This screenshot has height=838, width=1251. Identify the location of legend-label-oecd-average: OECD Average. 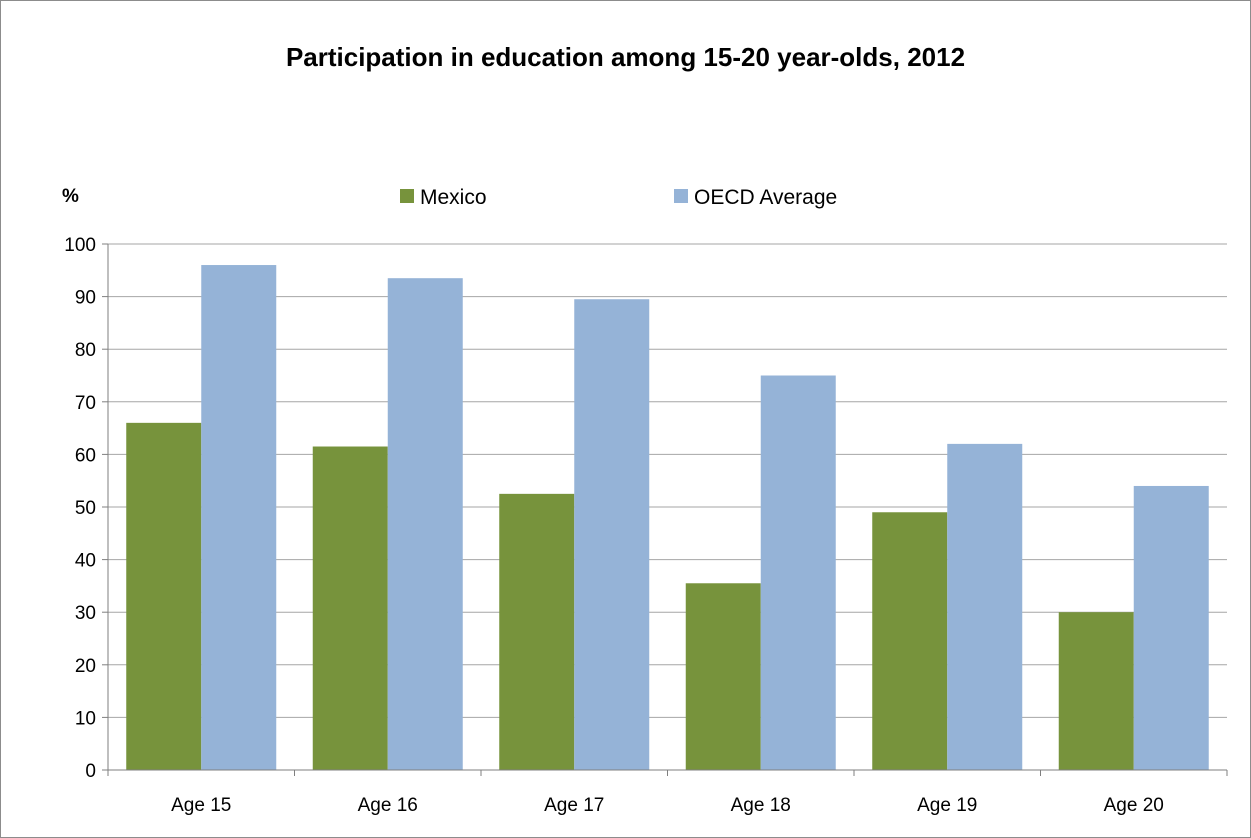
(766, 197).